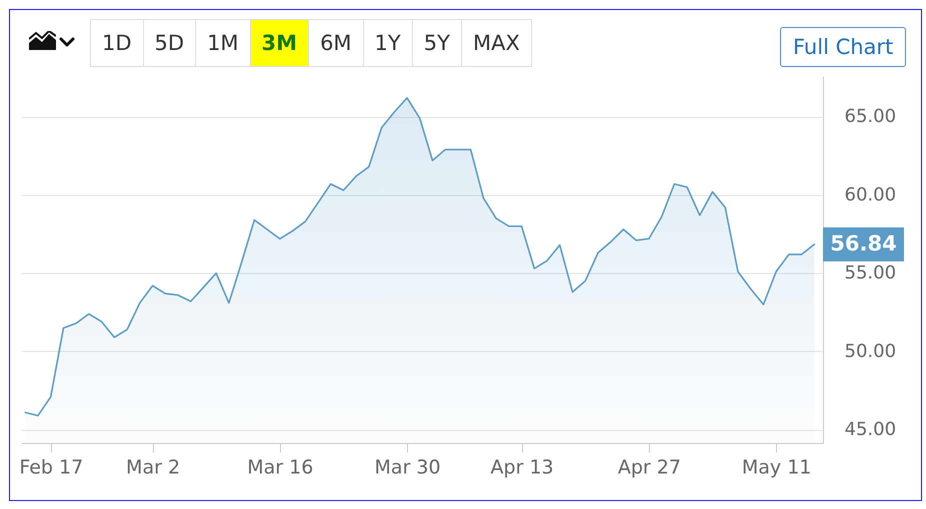 Image resolution: width=926 pixels, height=509 pixels. Describe the element at coordinates (336, 43) in the screenshot. I see `range-button: 6M` at that location.